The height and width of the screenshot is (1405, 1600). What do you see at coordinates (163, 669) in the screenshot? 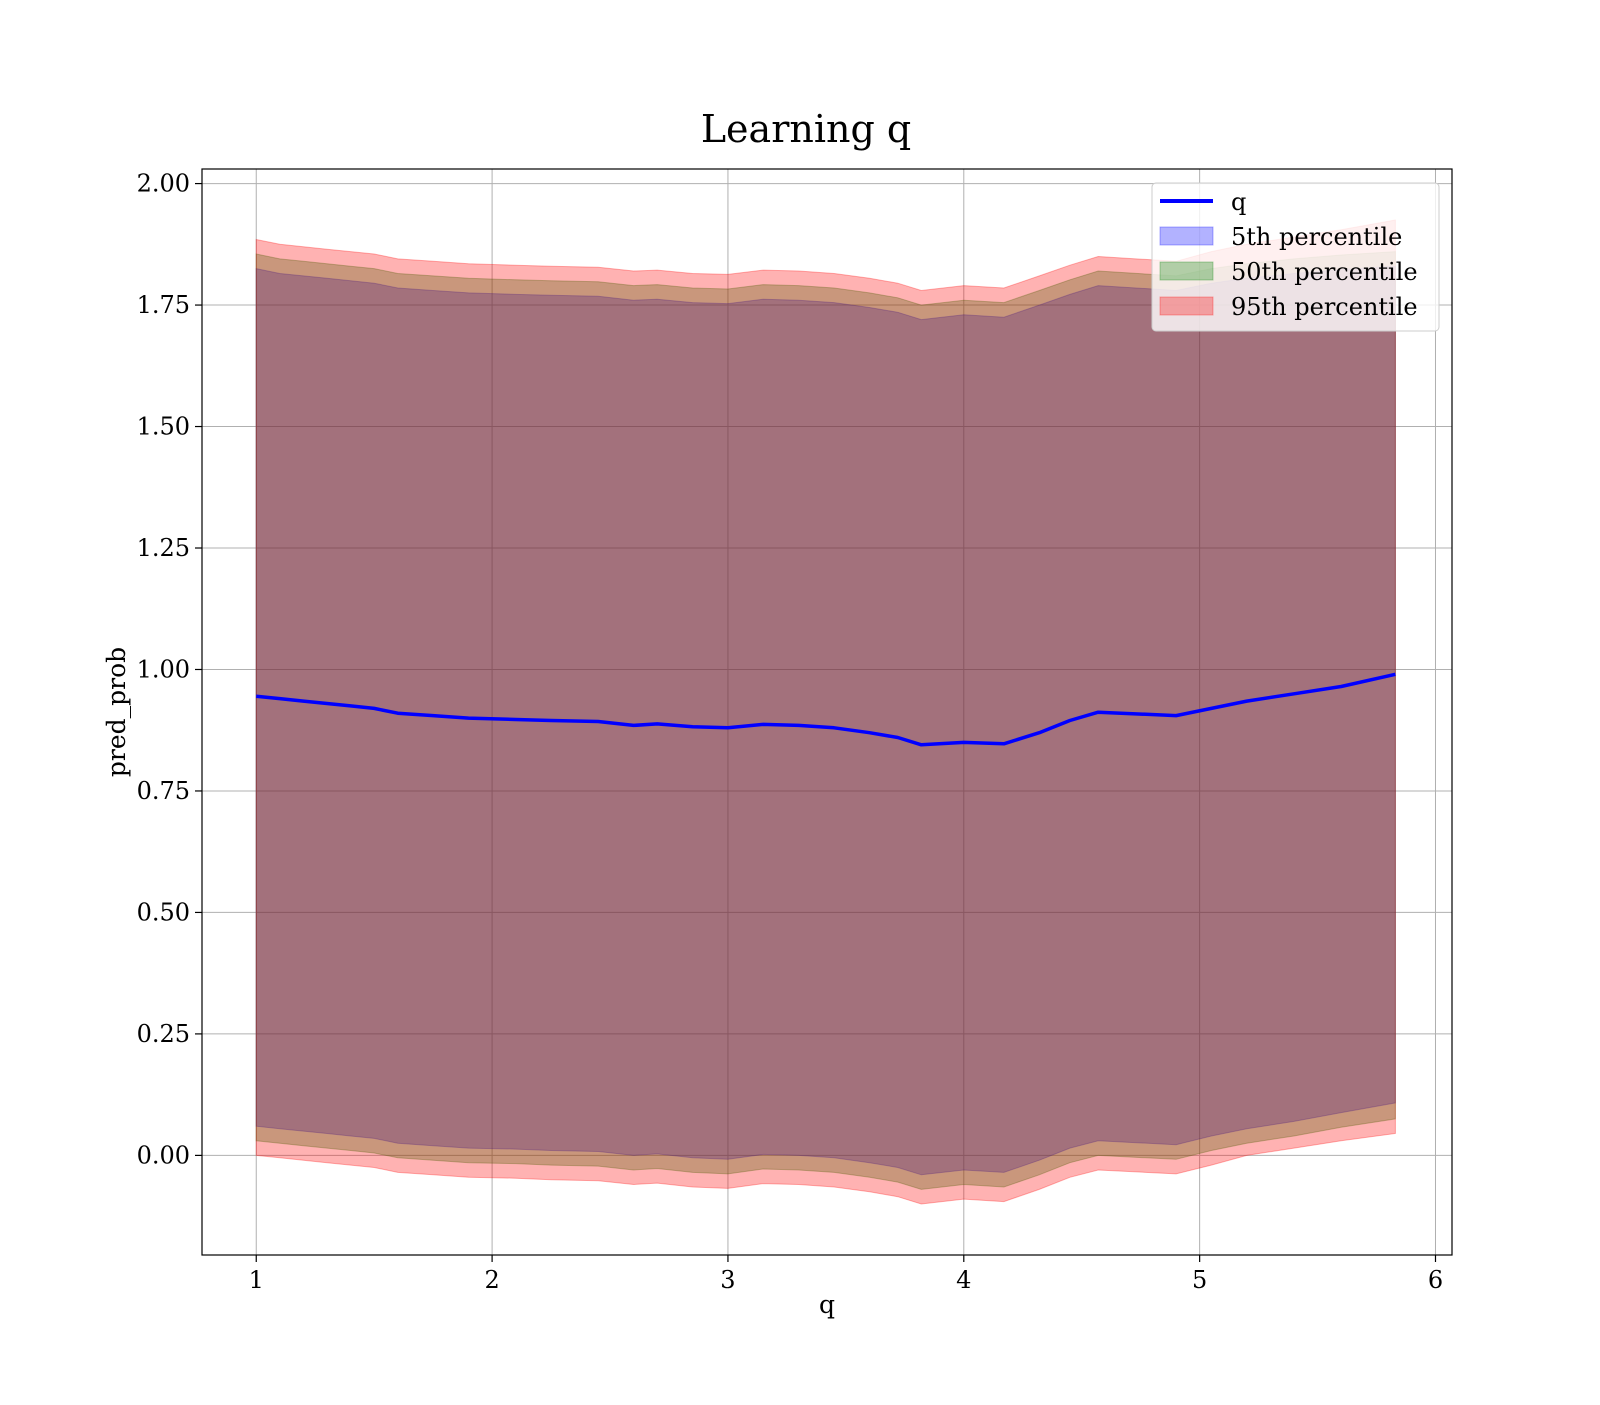
I see `y-tick-label: 1.00` at bounding box center [163, 669].